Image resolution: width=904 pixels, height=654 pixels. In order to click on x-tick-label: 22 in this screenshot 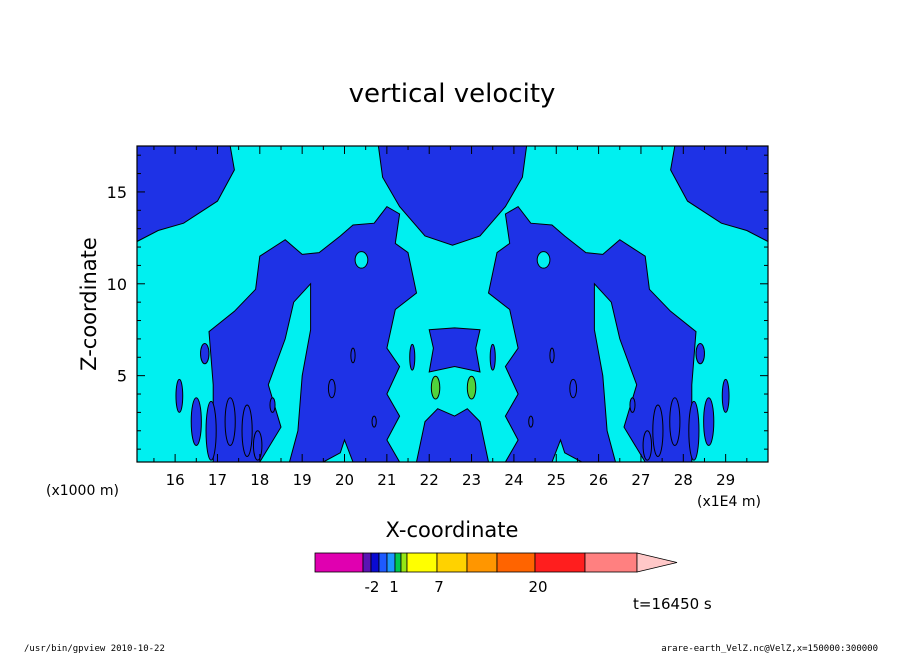, I will do `click(429, 480)`.